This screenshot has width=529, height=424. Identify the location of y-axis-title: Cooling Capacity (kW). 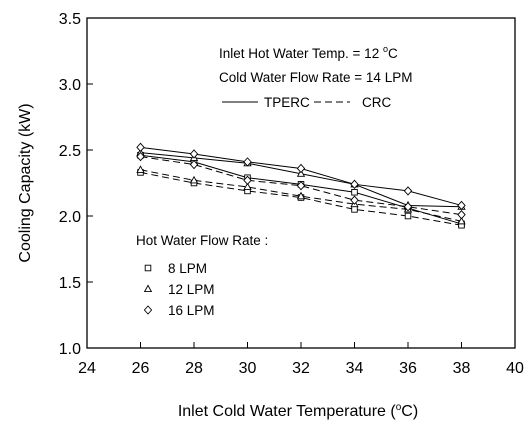
(25, 182).